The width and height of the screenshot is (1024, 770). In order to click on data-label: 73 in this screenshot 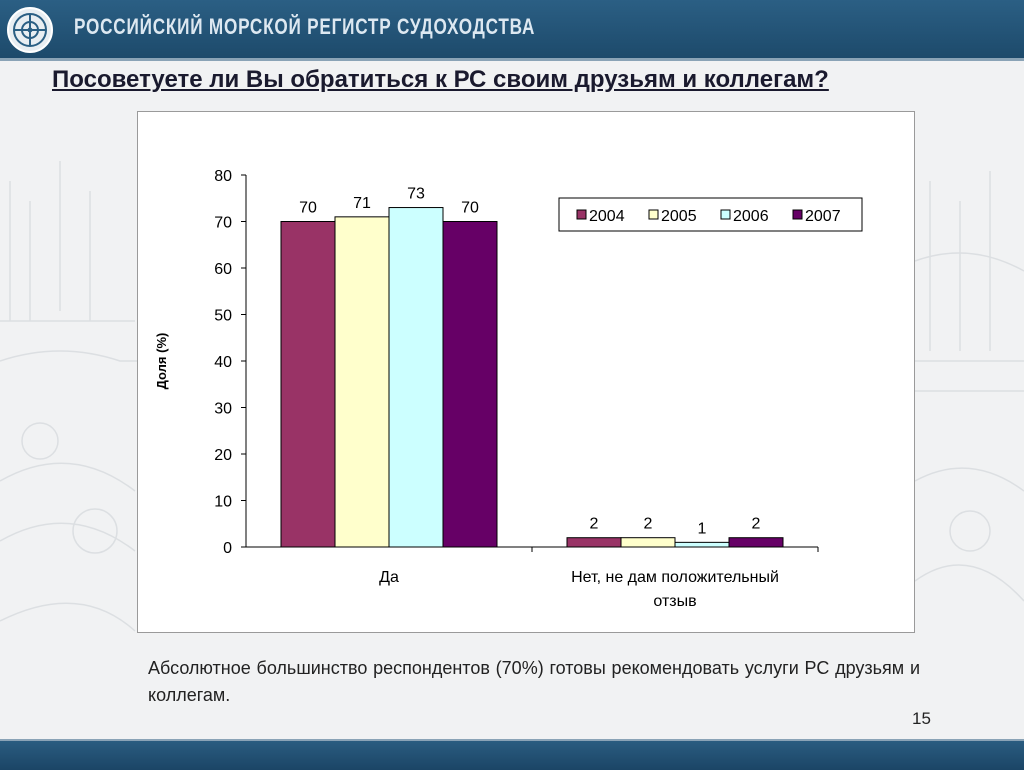, I will do `click(416, 194)`.